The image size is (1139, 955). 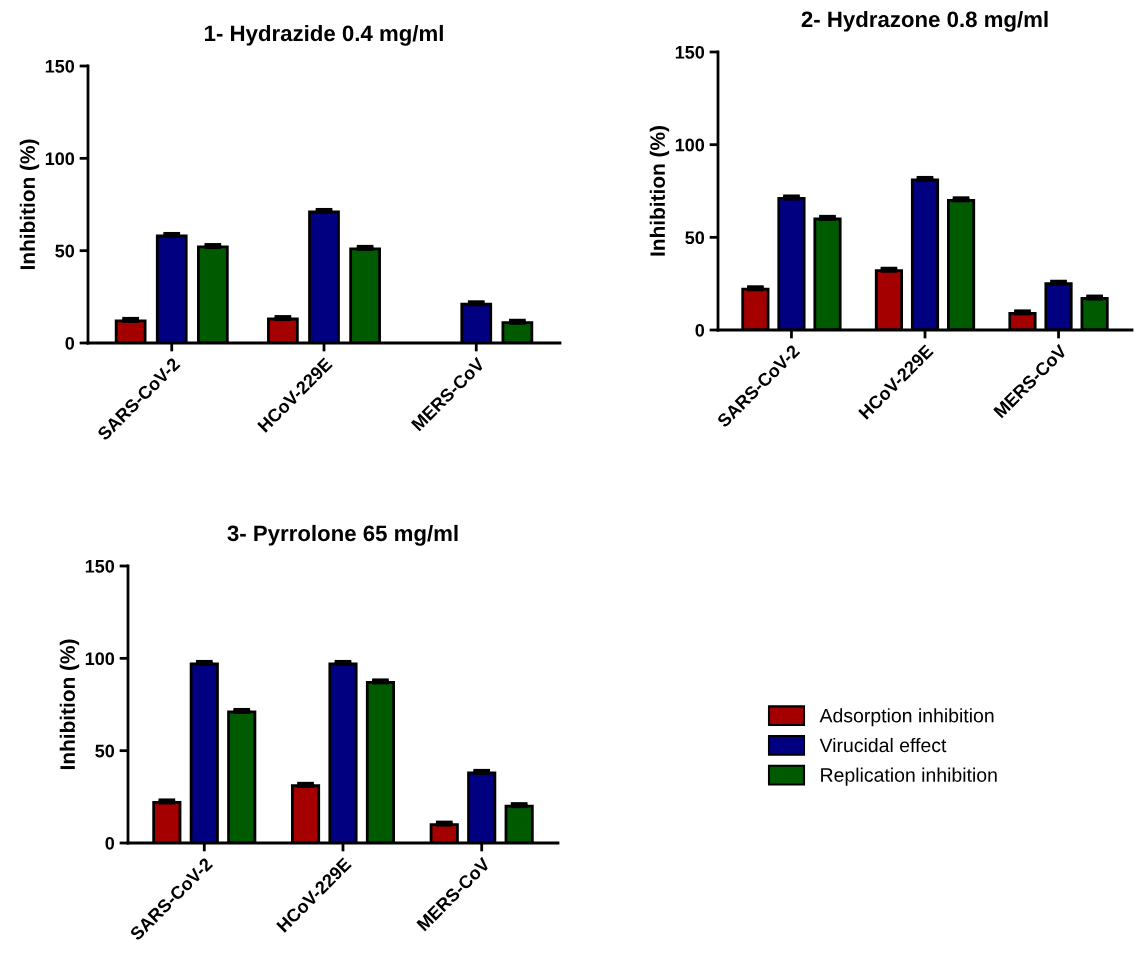 What do you see at coordinates (924, 21) in the screenshot?
I see `chart-title: 2- Hydrazone 0.8 mg/ml` at bounding box center [924, 21].